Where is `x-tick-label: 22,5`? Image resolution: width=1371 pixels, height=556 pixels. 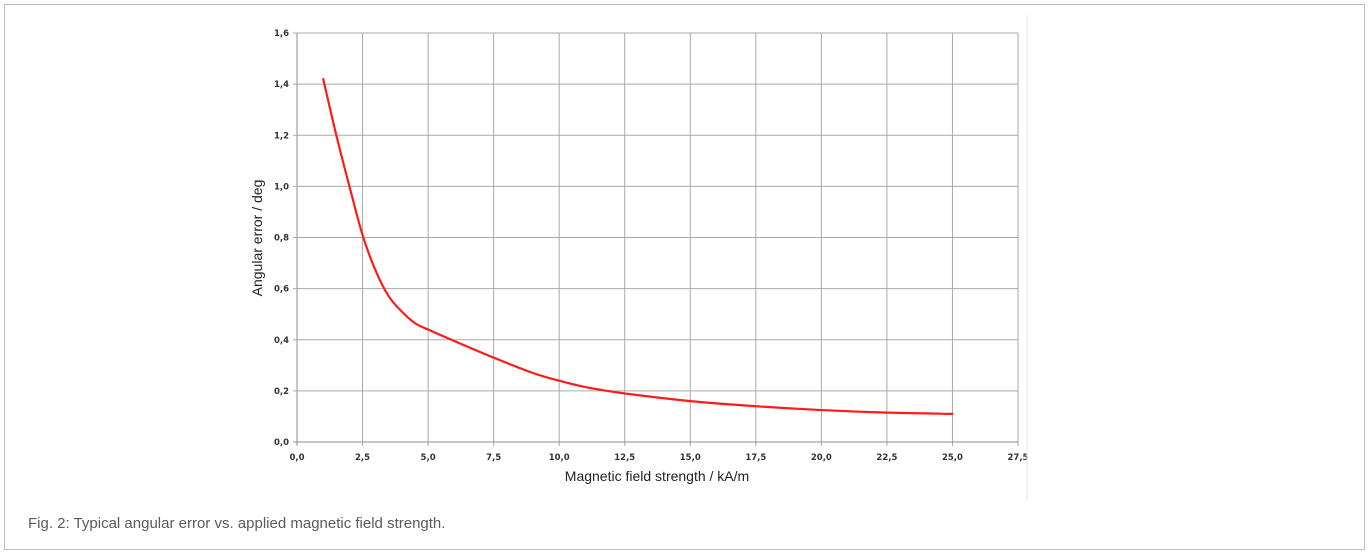
x-tick-label: 22,5 is located at coordinates (886, 458).